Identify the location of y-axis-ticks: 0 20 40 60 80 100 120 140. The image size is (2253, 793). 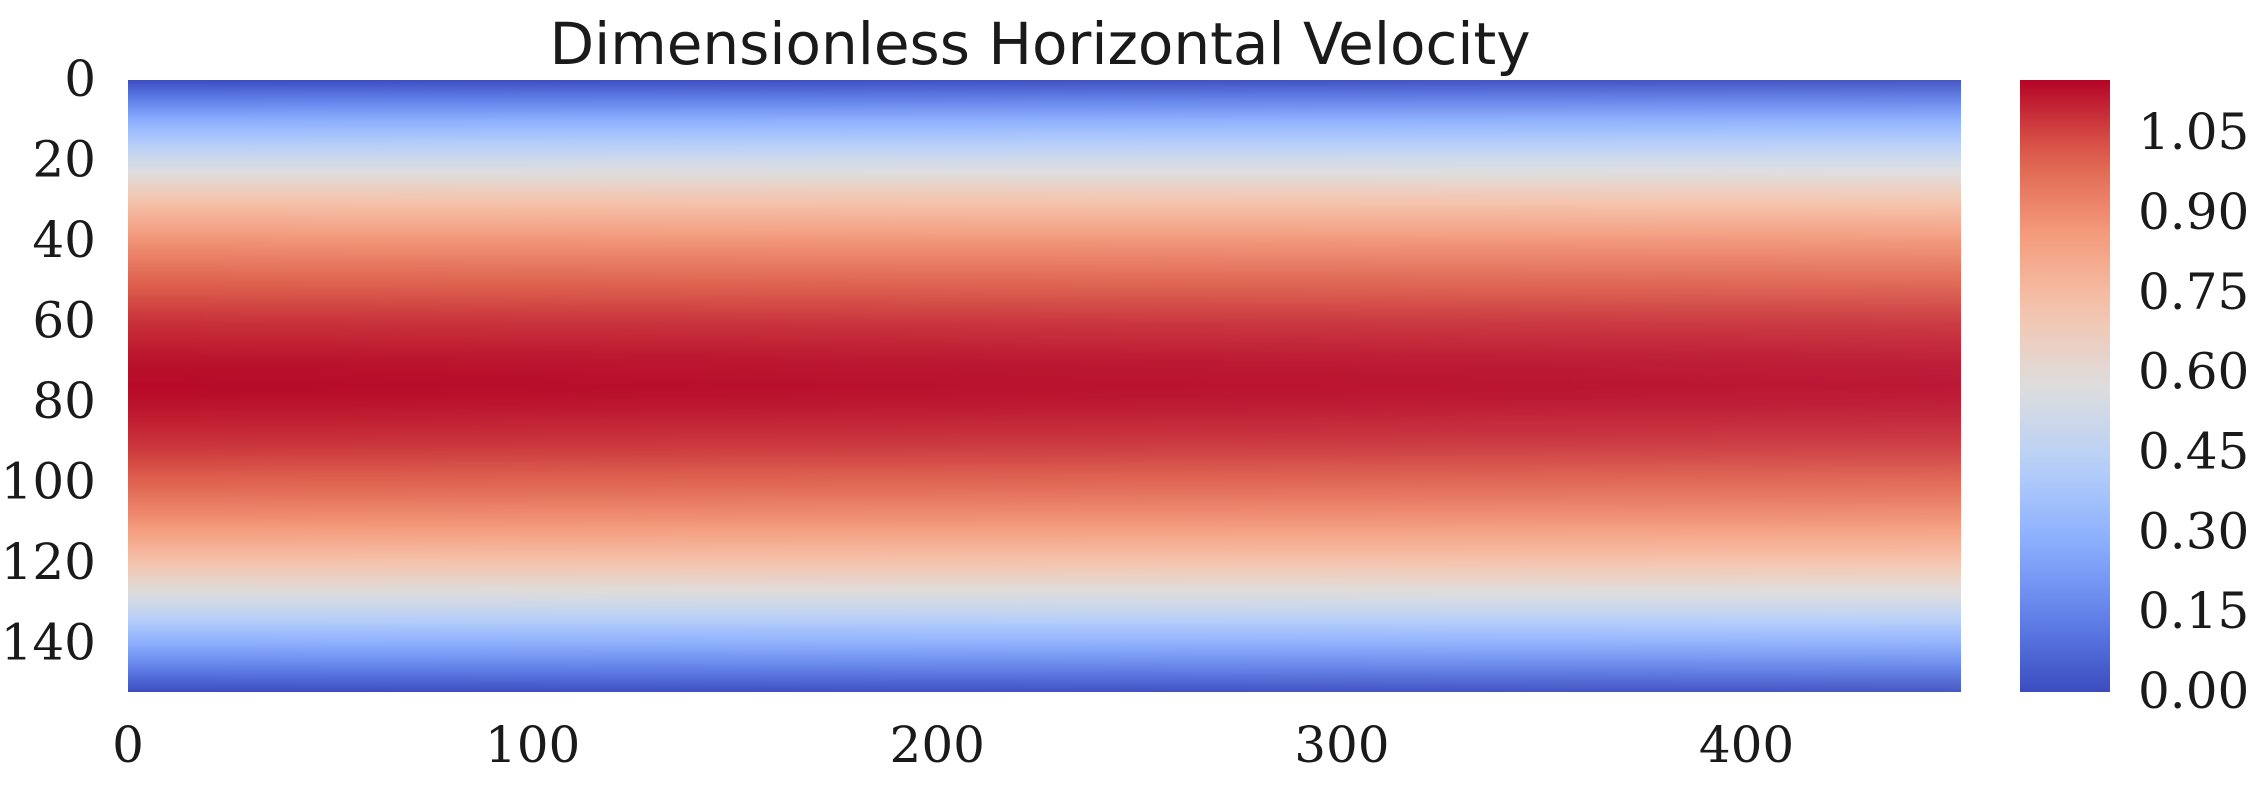
(48, 361).